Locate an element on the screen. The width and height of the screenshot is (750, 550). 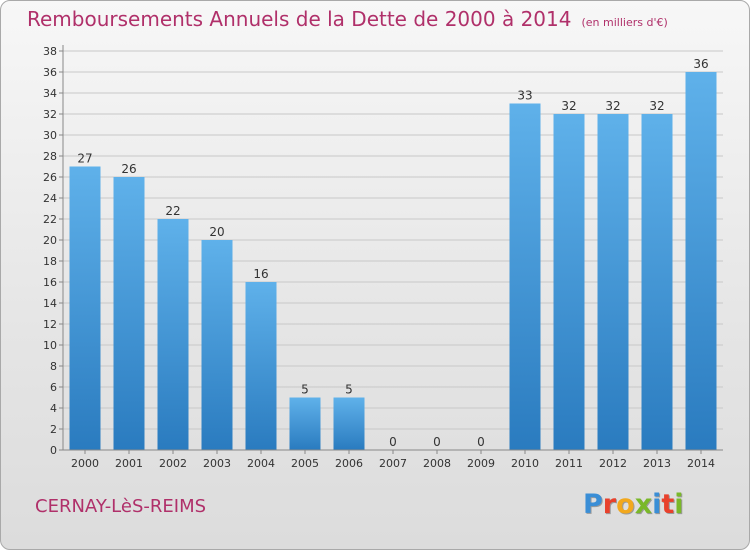
y-tick-label: 4 is located at coordinates (53, 408).